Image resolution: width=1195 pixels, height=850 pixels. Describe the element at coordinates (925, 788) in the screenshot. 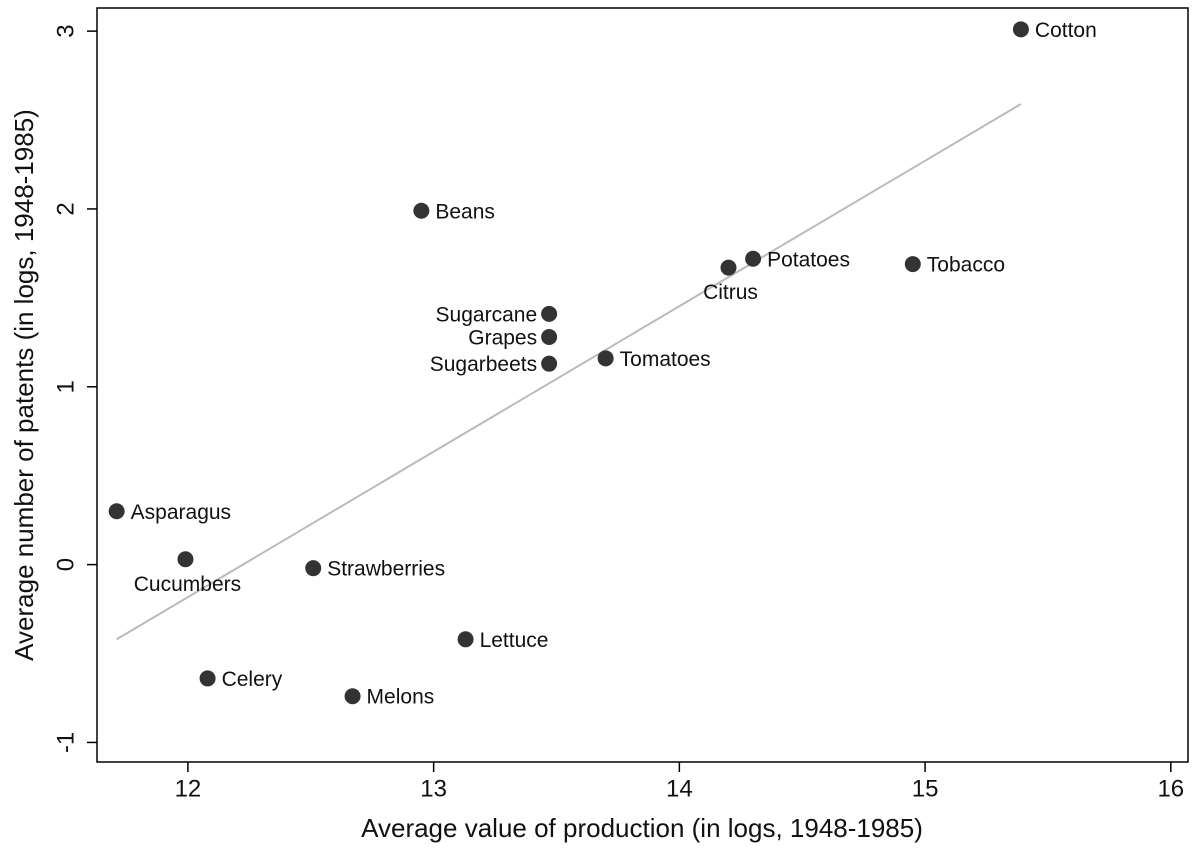

I see `x-tick-label: 15` at that location.